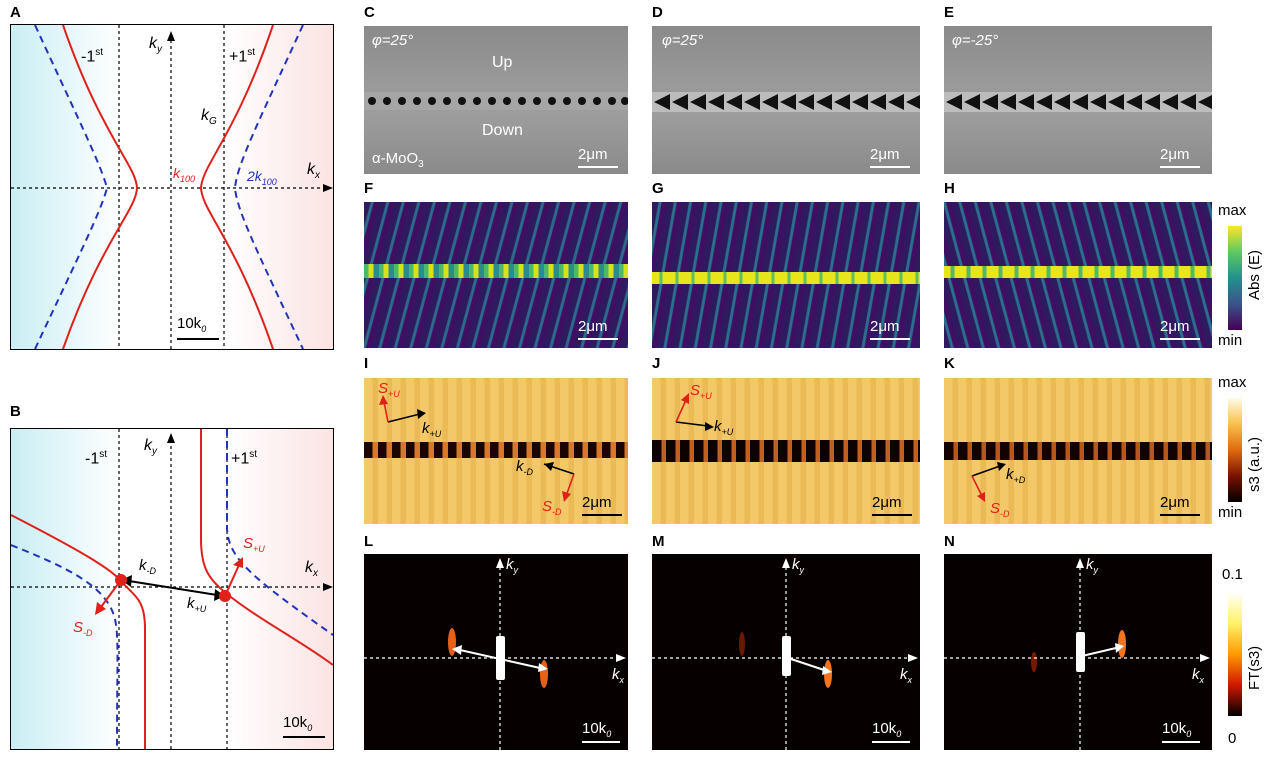 Image resolution: width=1280 pixels, height=758 pixels. I want to click on snom-image-k: k+D S-D 2μm, so click(1078, 451).